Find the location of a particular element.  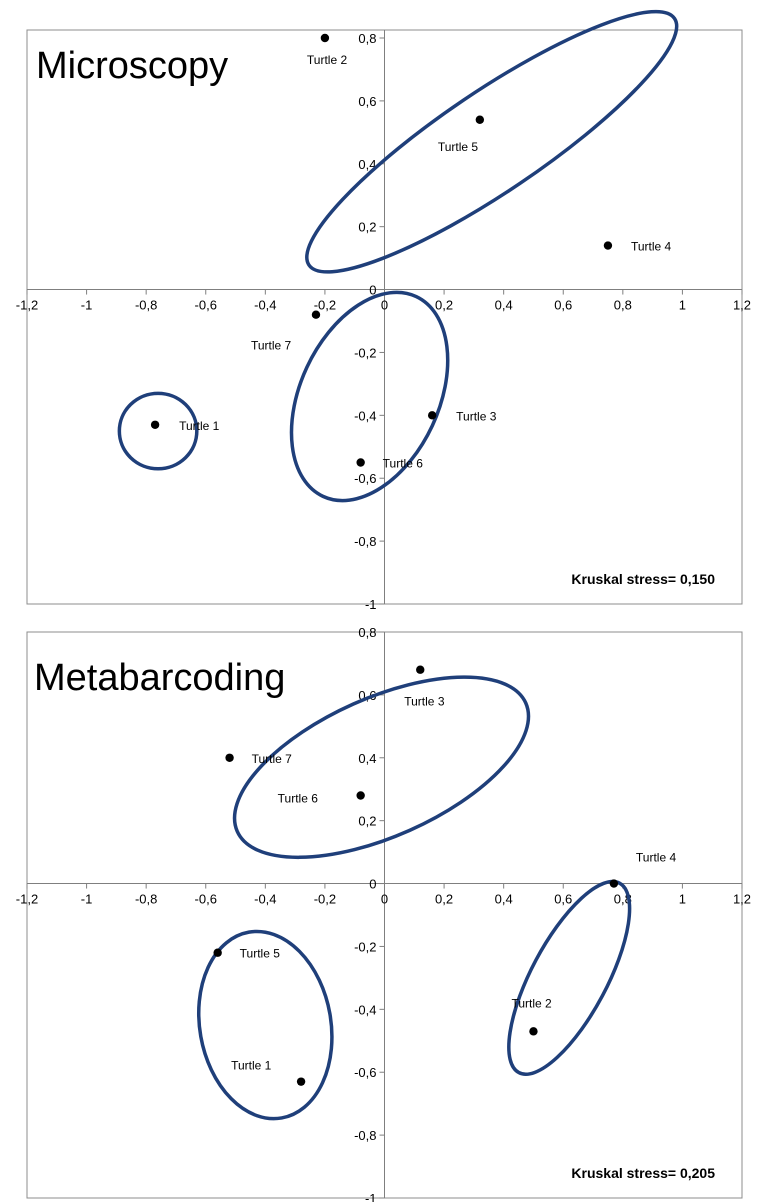

kruskal-stress-label: Kruskal stress= 0,150 is located at coordinates (643, 579).